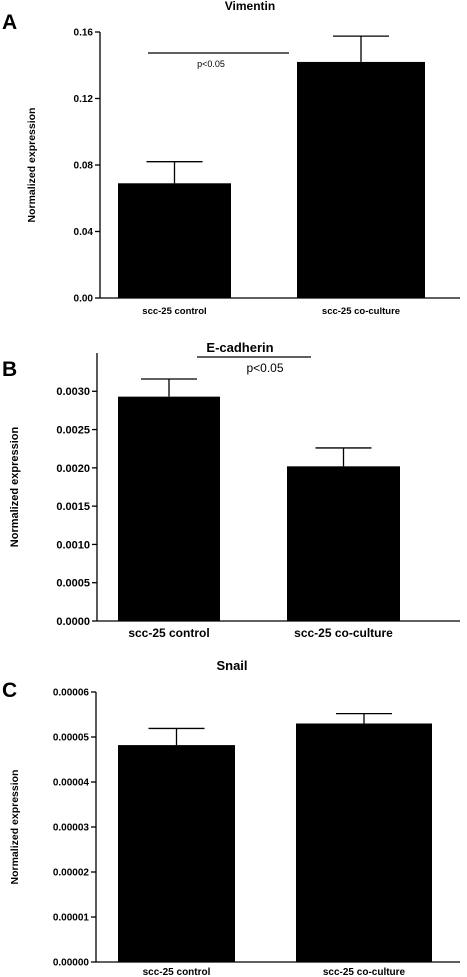 This screenshot has width=467, height=977. I want to click on panel-b-title: E-cadherin, so click(239, 347).